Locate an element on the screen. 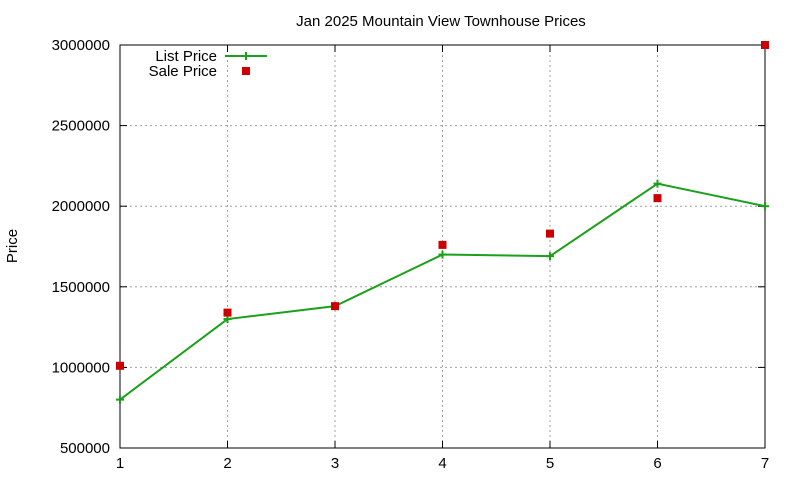  y-tick-label: 1500000 is located at coordinates (81, 287).